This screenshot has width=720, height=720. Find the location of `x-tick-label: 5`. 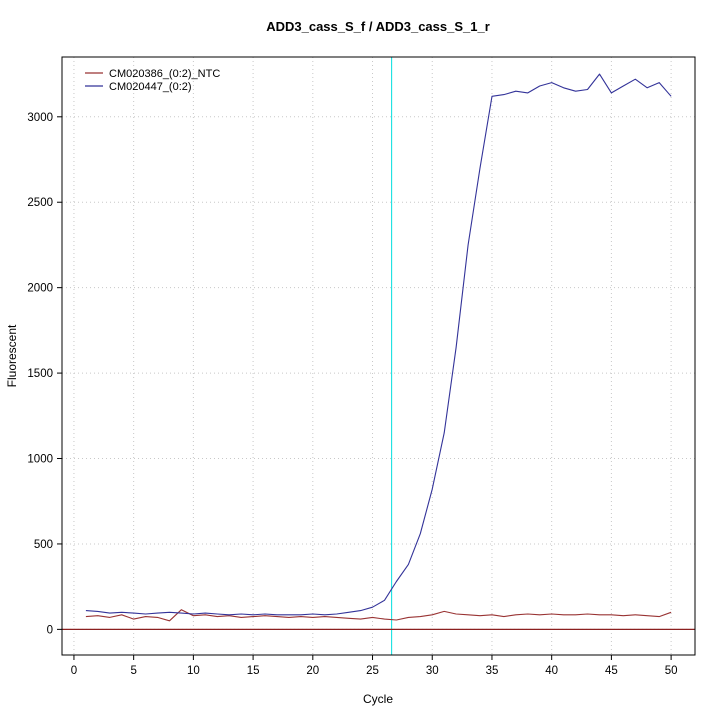

x-tick-label: 5 is located at coordinates (133, 671).